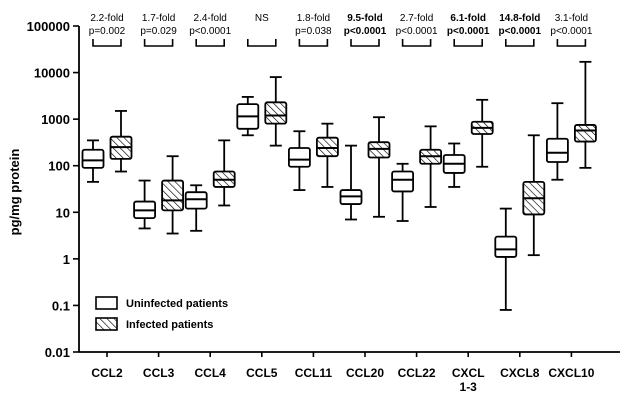 This screenshot has width=626, height=393. I want to click on x-tick-label-4: CCL11, so click(314, 373).